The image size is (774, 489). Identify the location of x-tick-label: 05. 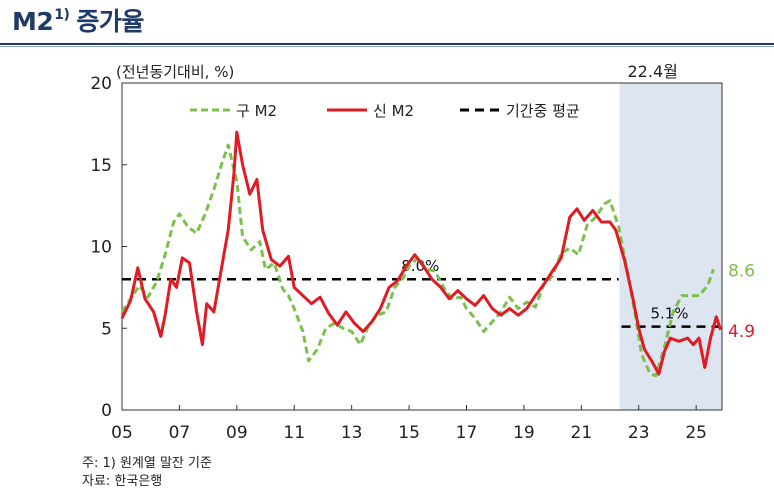
(122, 433).